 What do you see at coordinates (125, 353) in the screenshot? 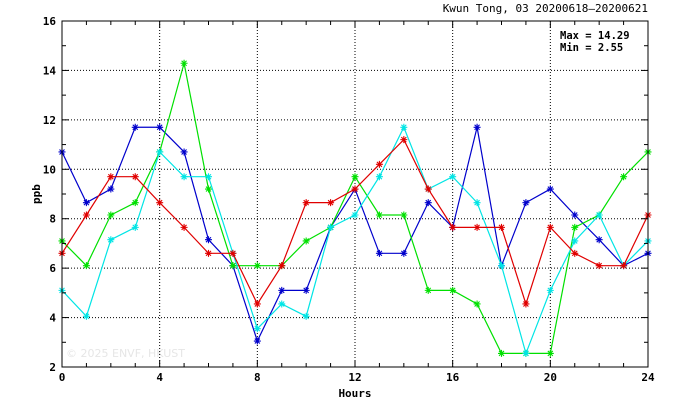
I see `watermark: © 2025 ENVF, HKUST` at bounding box center [125, 353].